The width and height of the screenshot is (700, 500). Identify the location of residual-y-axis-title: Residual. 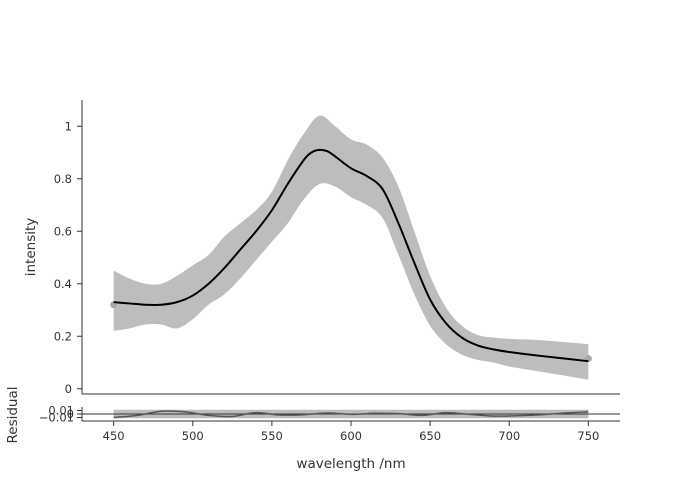
(13, 414).